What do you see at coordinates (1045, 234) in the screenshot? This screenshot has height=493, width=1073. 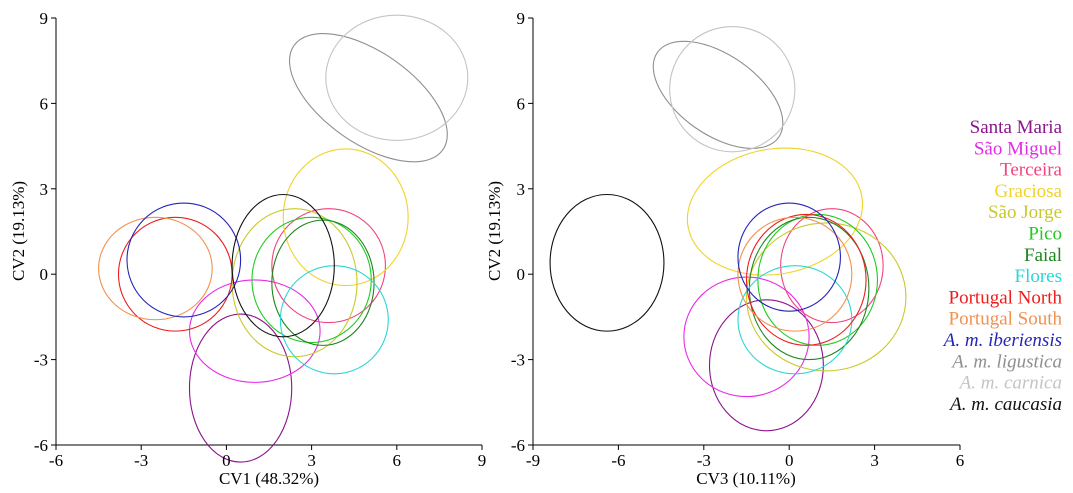 I see `legend-item-pico: Pico` at bounding box center [1045, 234].